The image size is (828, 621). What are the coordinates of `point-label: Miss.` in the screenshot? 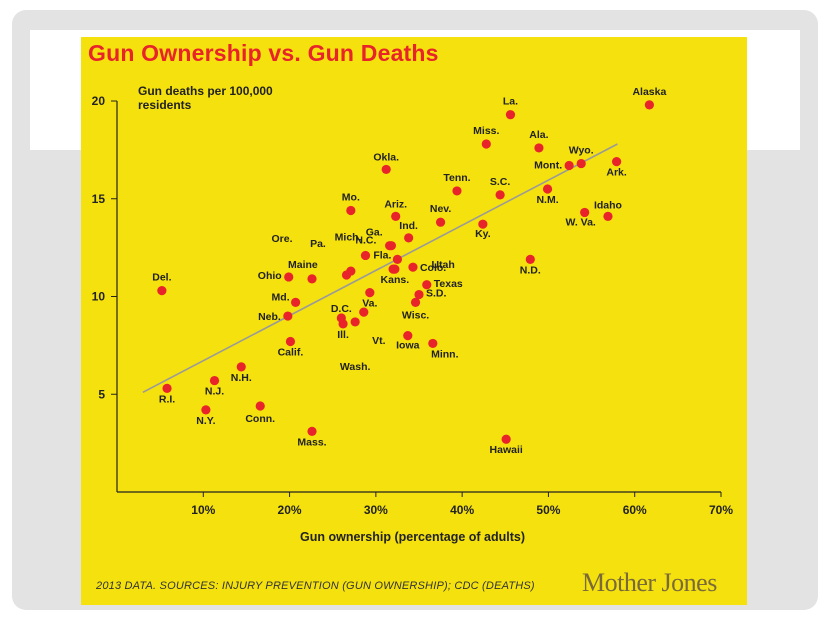 It's located at (486, 131).